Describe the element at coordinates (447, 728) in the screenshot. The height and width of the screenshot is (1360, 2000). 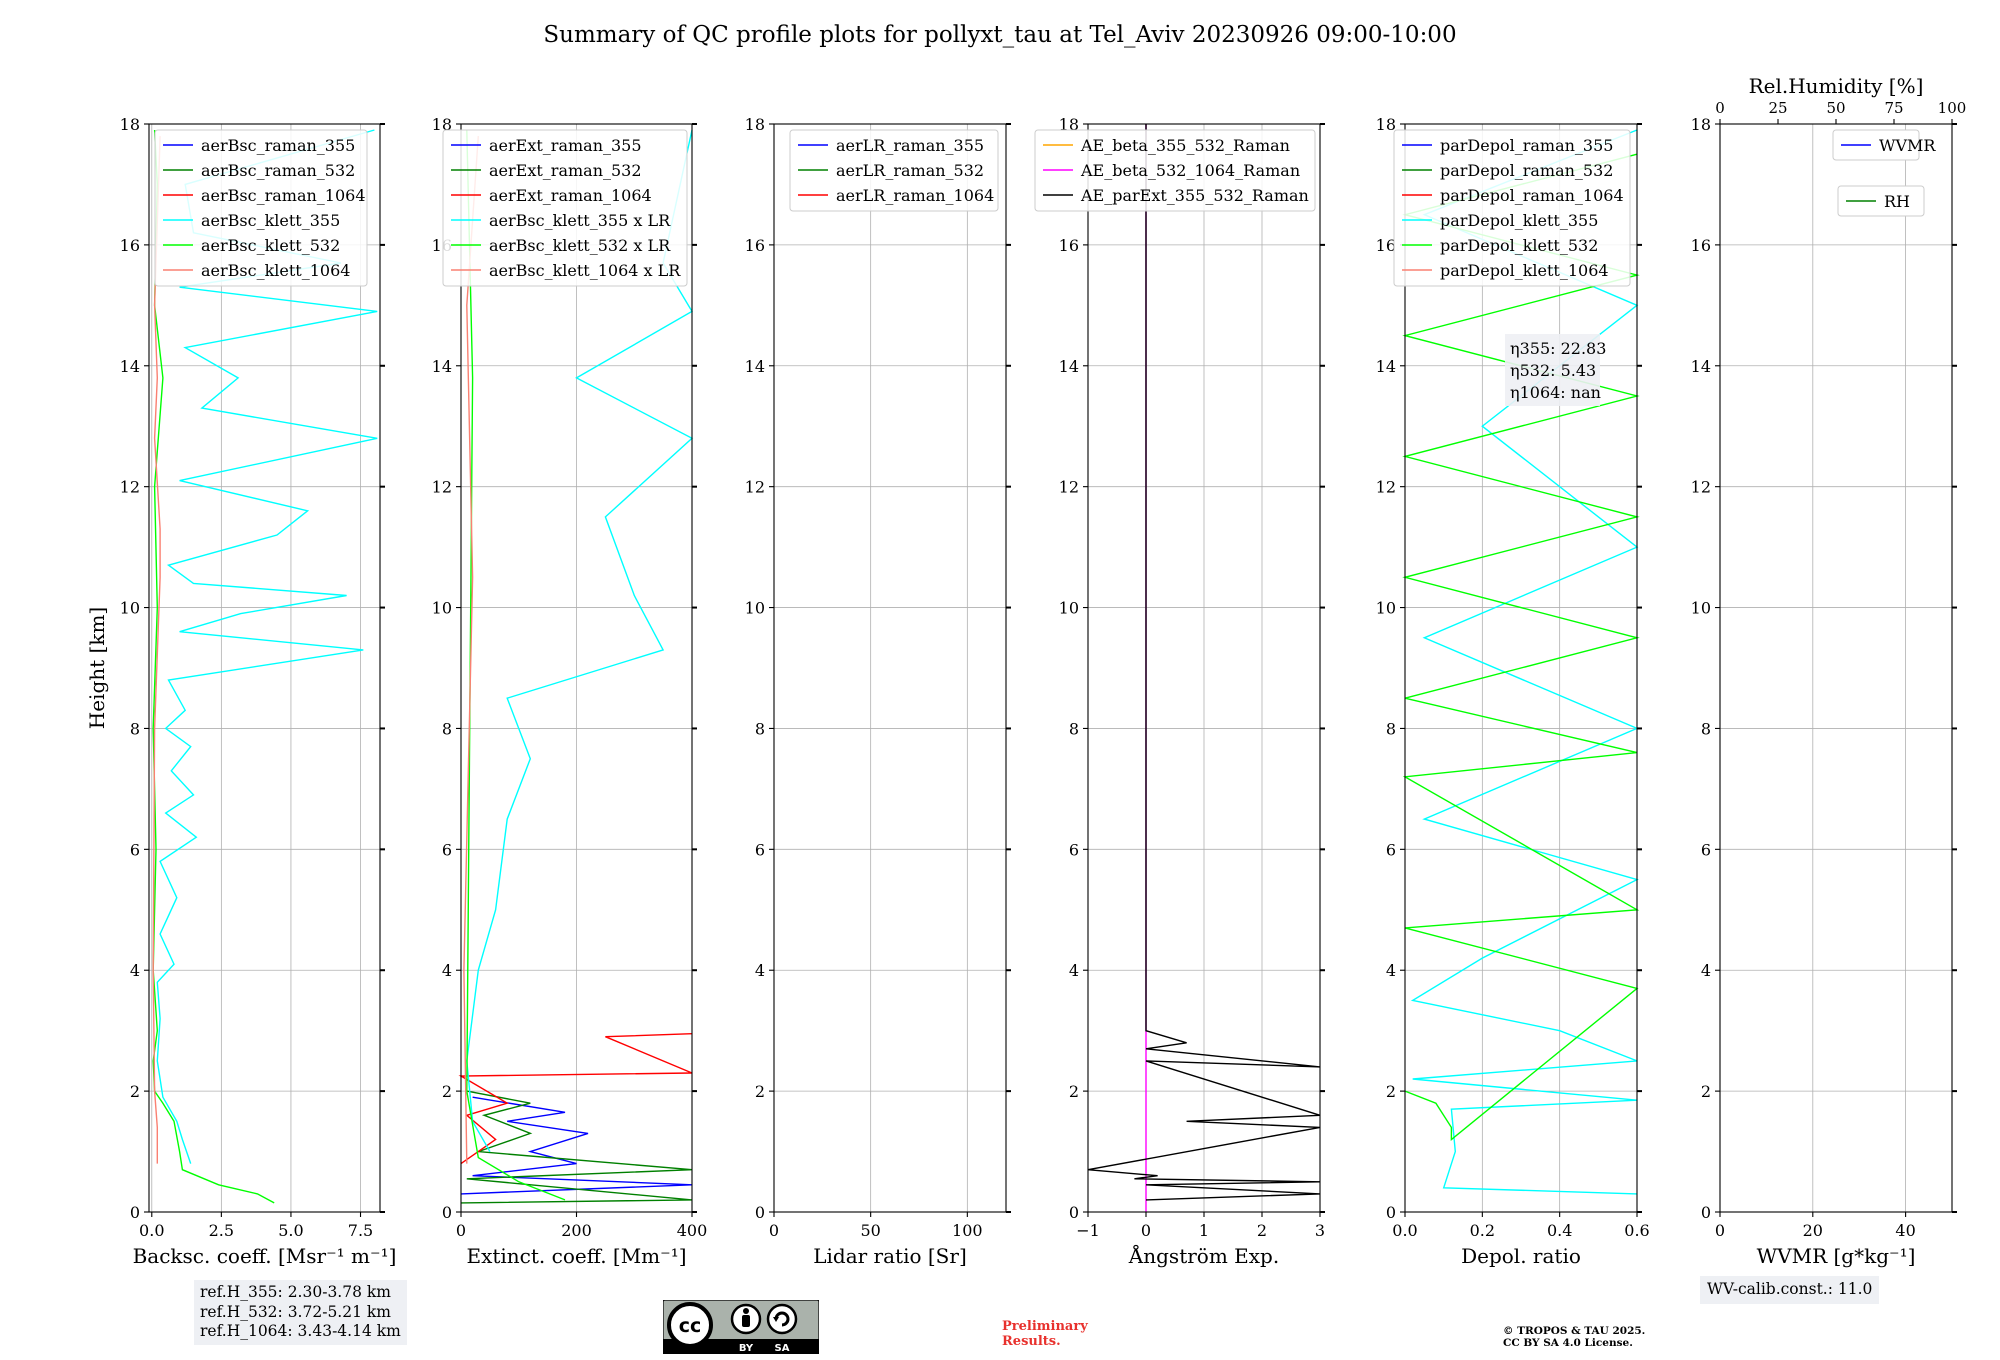
I see `y-tick-label: 8` at that location.